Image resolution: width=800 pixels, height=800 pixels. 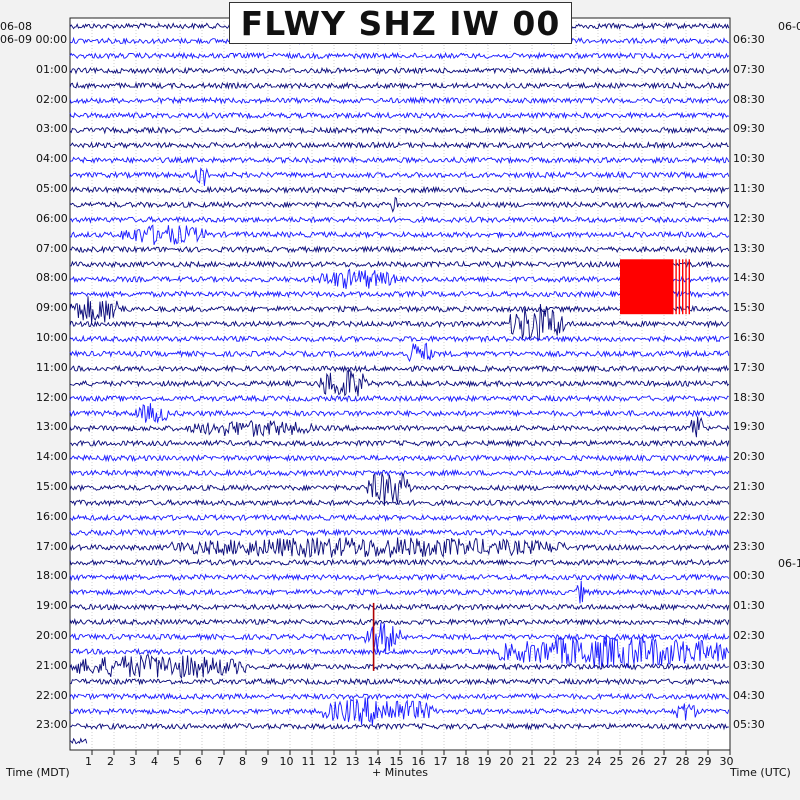 What do you see at coordinates (789, 26) in the screenshot?
I see `right-date-top: 06-0` at bounding box center [789, 26].